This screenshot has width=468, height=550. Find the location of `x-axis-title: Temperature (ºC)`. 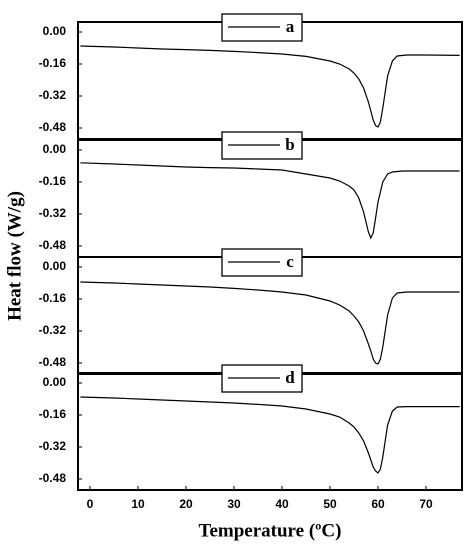

x-axis-title: Temperature (ºC) is located at coordinates (270, 530).